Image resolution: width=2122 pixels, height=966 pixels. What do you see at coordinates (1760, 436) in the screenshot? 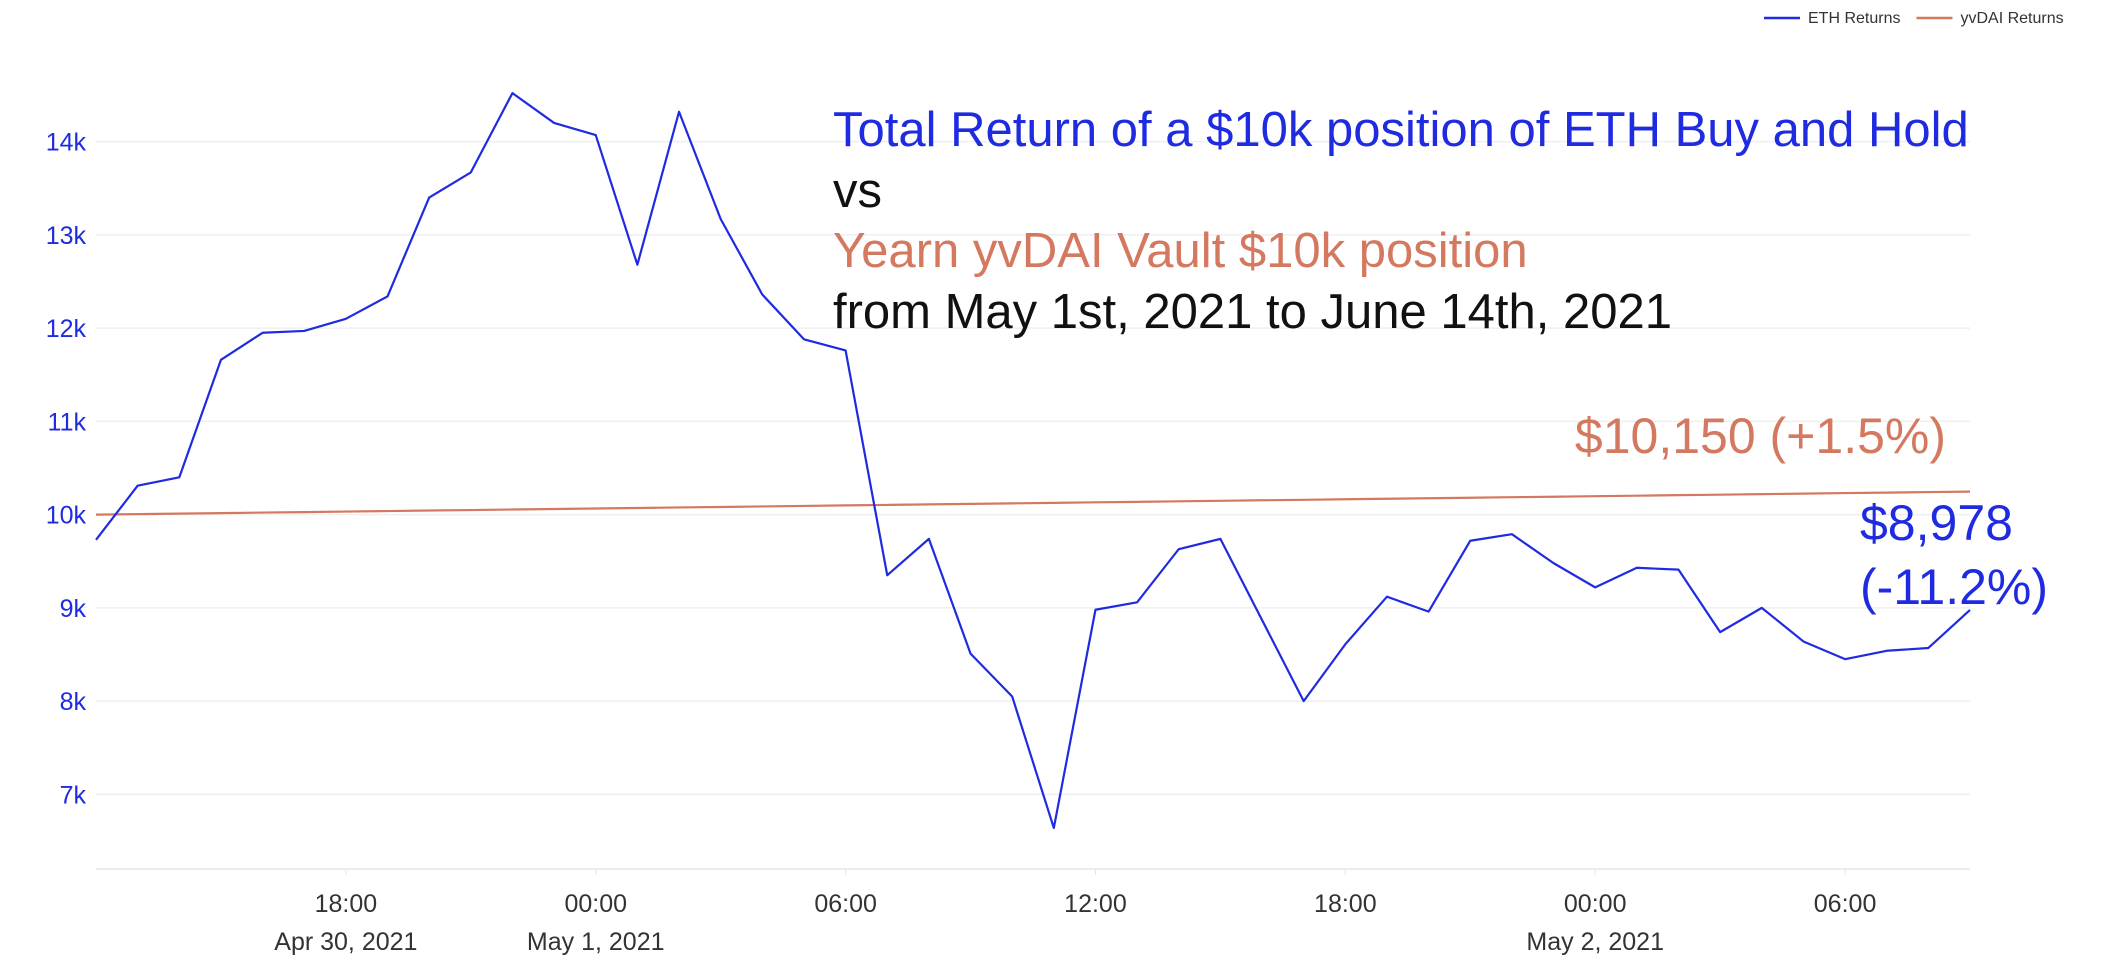
I see `annotation: $10,150 (+1.5%)` at bounding box center [1760, 436].